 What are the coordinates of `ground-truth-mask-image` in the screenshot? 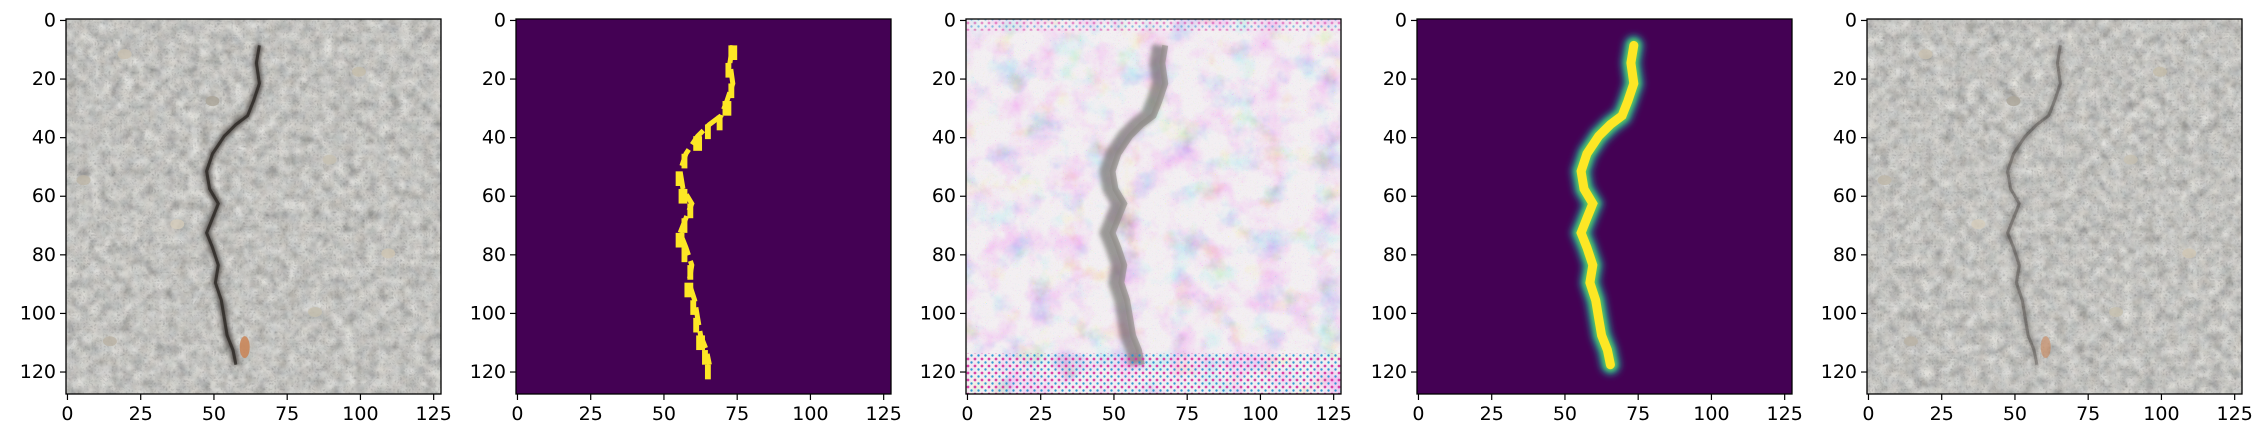 It's located at (703, 206).